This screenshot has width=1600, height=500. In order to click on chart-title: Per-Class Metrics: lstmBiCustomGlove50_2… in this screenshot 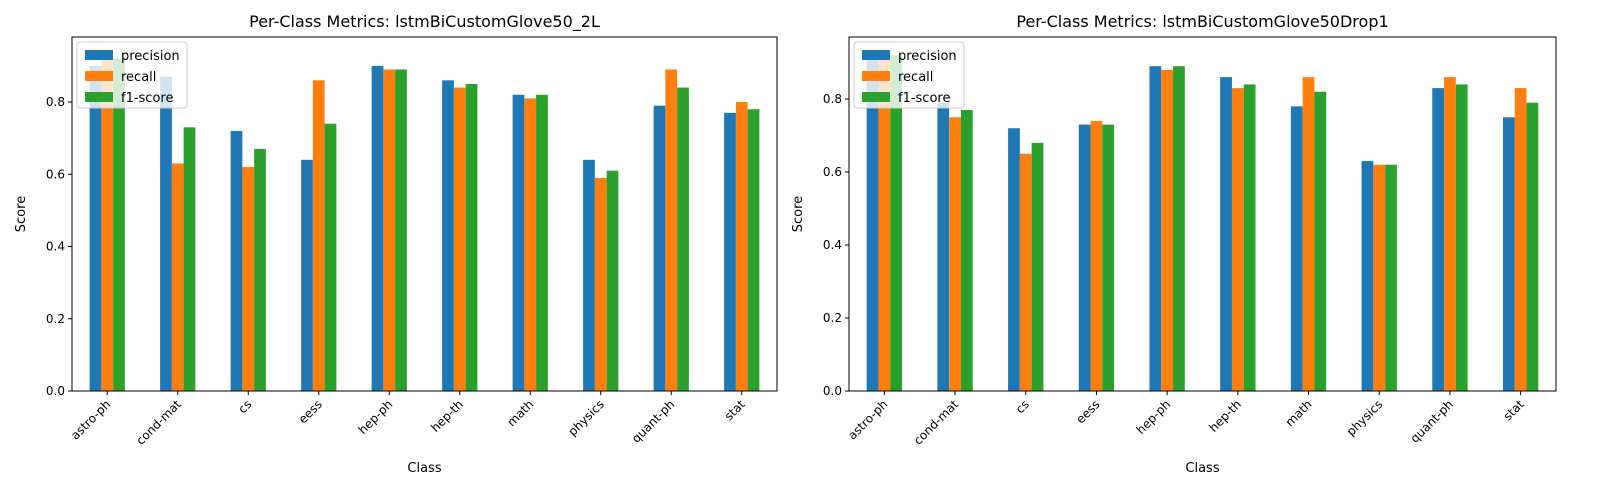, I will do `click(424, 22)`.